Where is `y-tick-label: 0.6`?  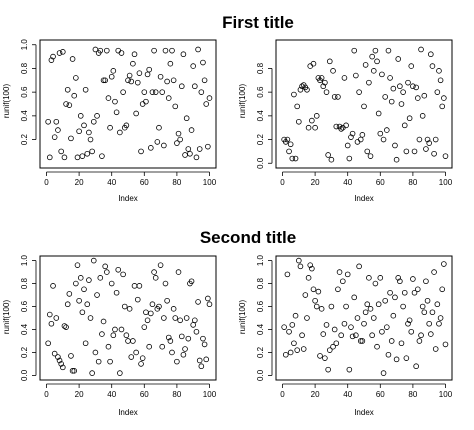 y-tick-label: 0.6 is located at coordinates (260, 306).